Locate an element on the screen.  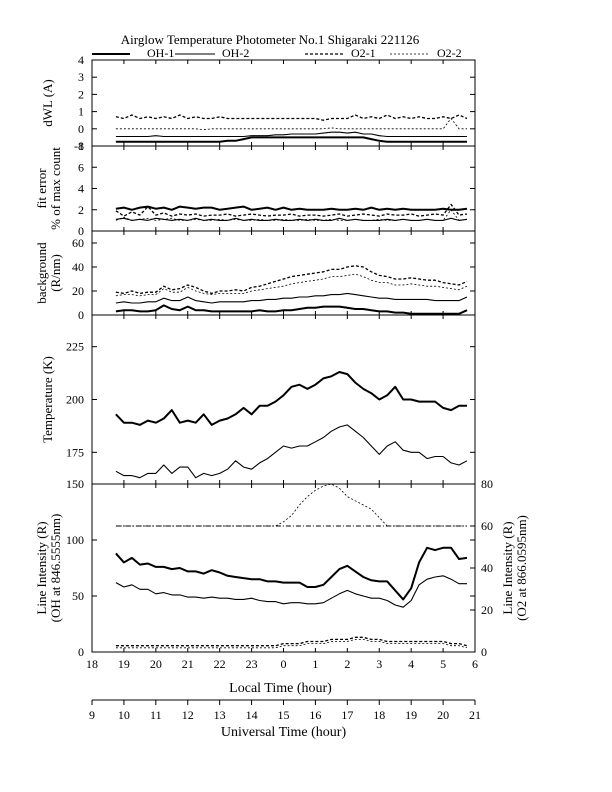
series-line-o2-2-spiky- is located at coordinates (291, 505).